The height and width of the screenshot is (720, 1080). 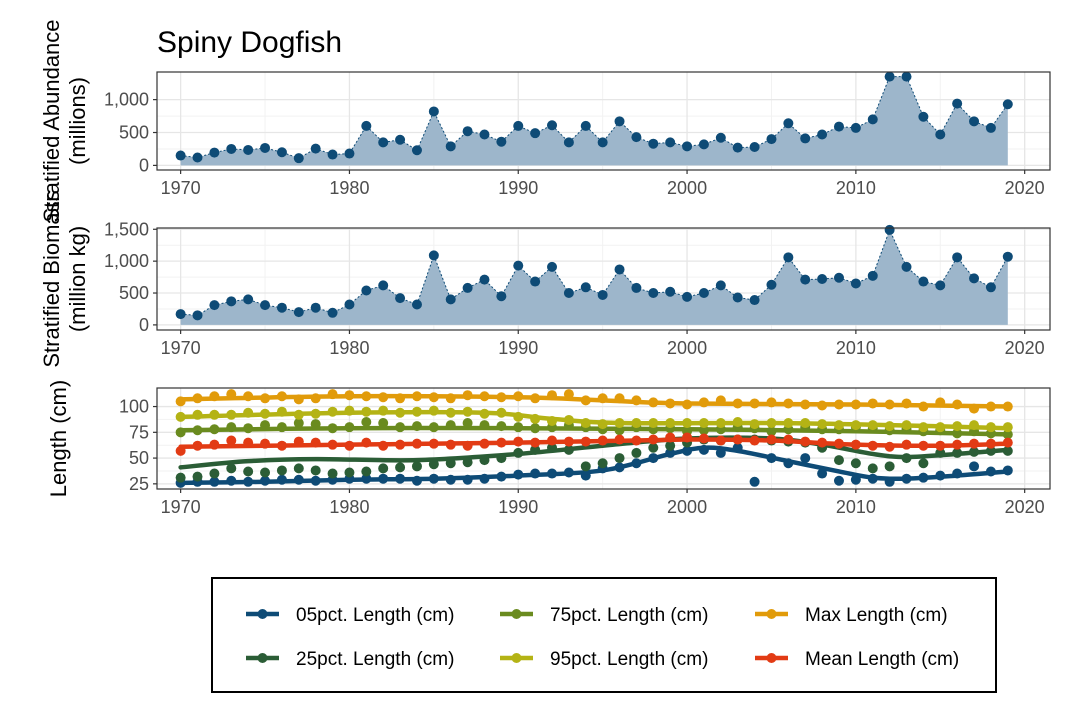 I want to click on legend-key-point, so click(x=771, y=614).